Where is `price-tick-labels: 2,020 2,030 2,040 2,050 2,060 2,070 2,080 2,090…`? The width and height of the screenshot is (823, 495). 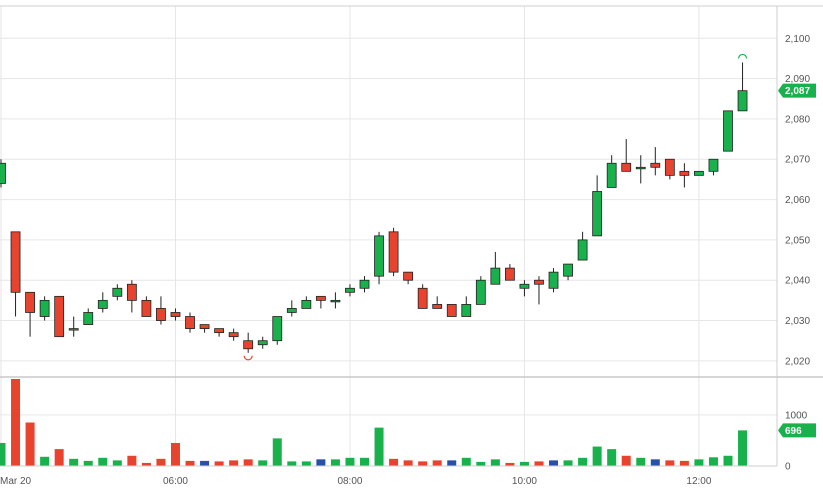
price-tick-labels: 2,020 2,030 2,040 2,050 2,060 2,070 2,080 2,090… is located at coordinates (797, 201).